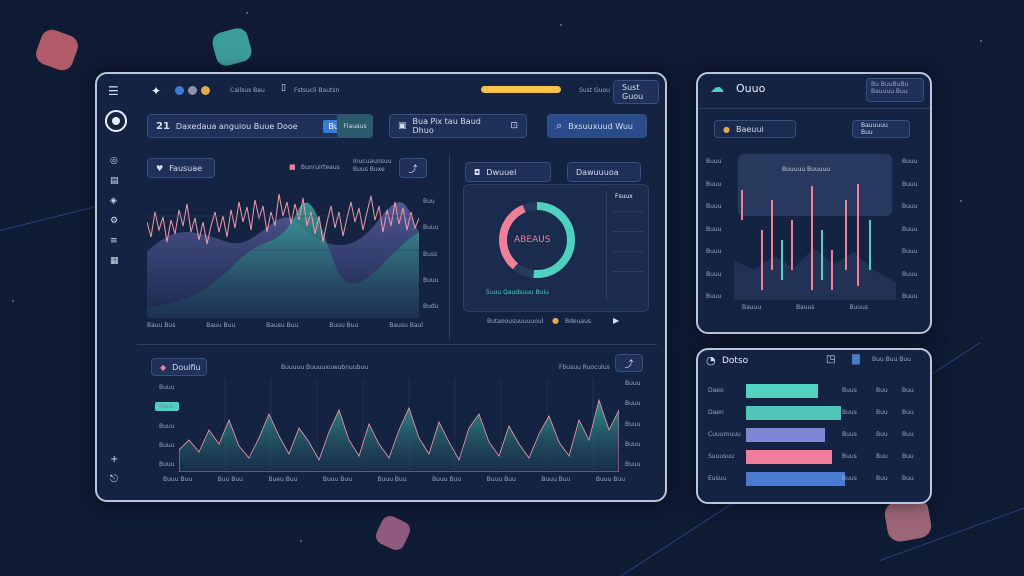  I want to click on document-icon: ▤, so click(114, 181).